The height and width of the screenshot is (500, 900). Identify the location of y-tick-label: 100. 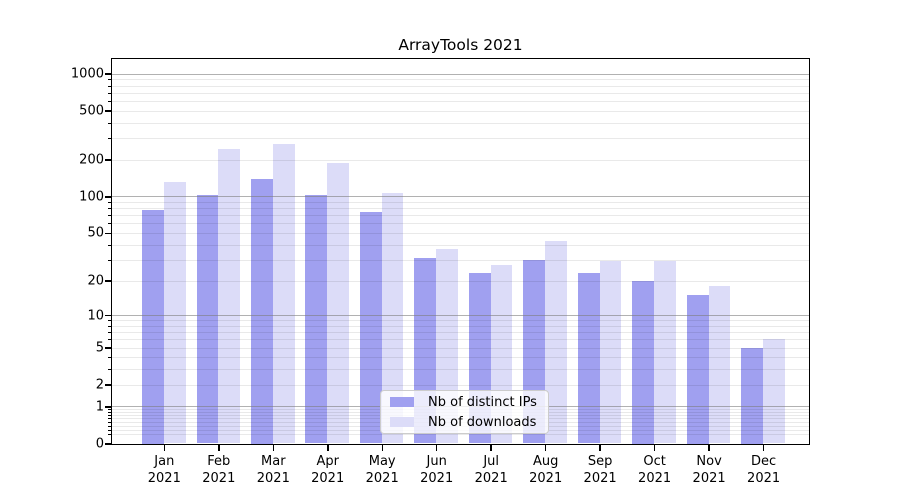
(91, 197).